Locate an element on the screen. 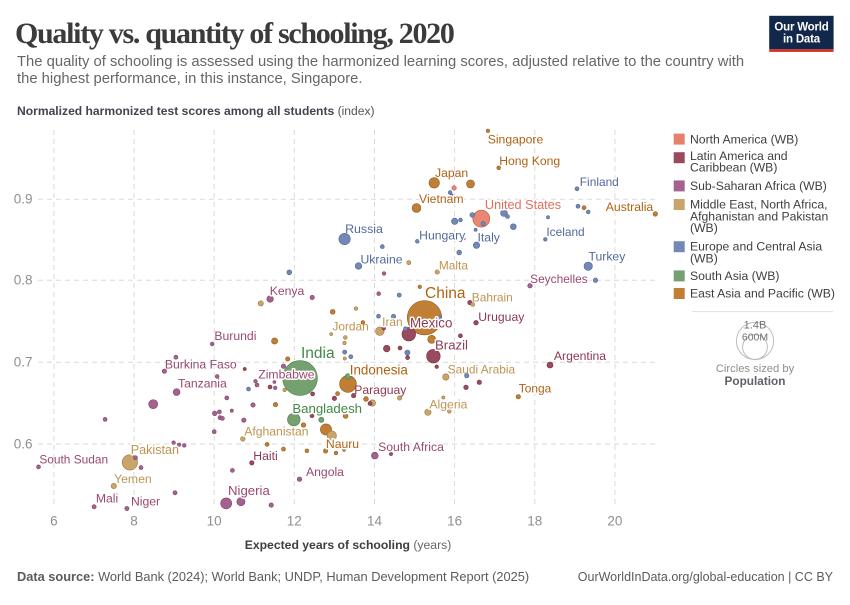 The image size is (850, 605). svg-text: Yemen is located at coordinates (133, 479).